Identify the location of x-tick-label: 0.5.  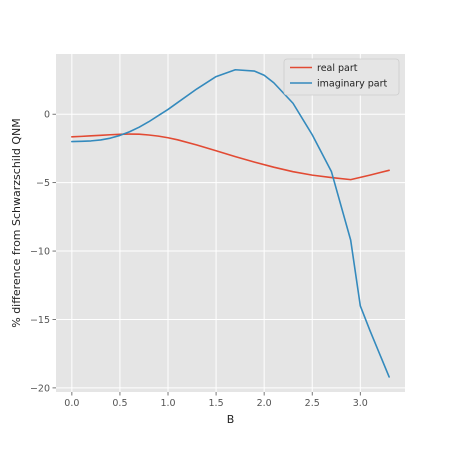
(119, 403).